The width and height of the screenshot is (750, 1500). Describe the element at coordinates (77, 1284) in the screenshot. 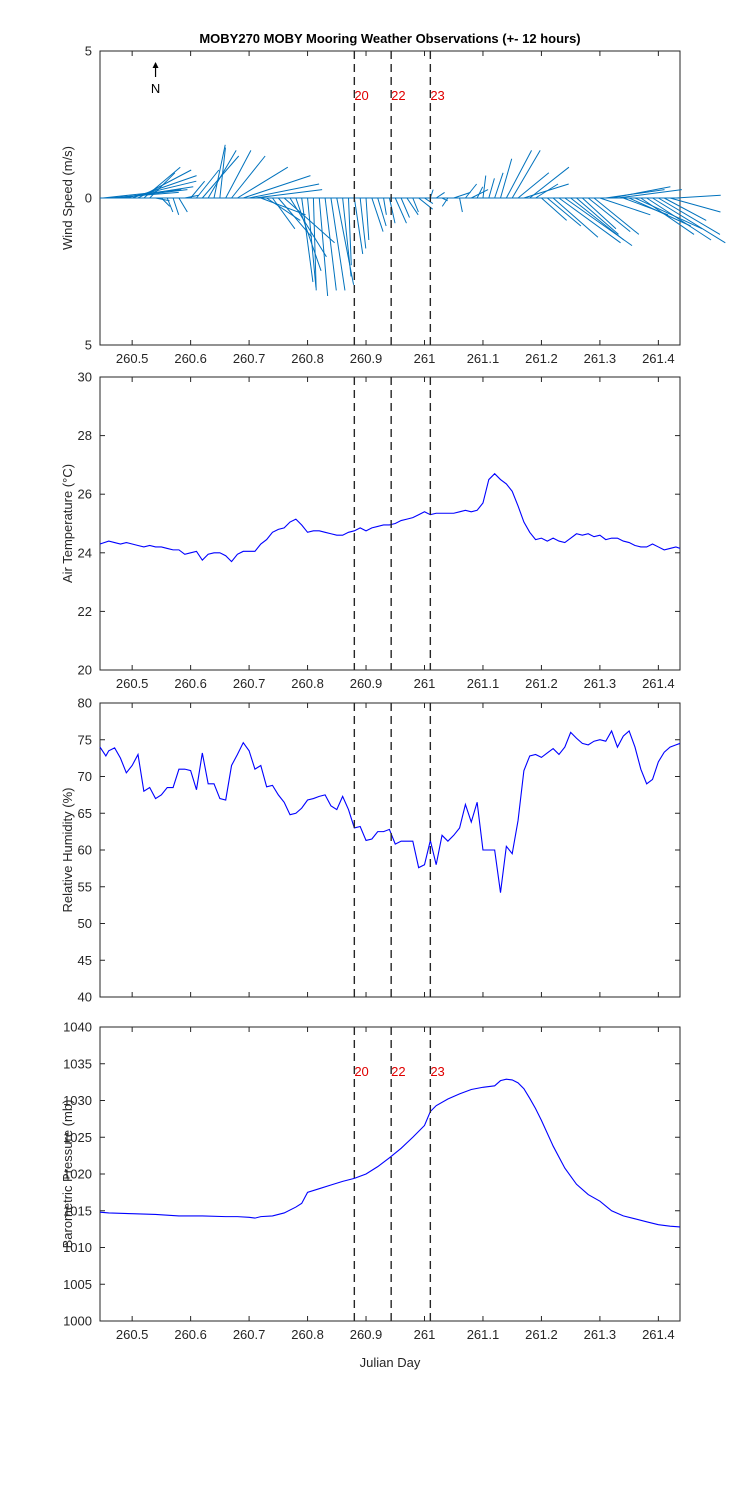

I see `y-tick-label: 1005` at that location.